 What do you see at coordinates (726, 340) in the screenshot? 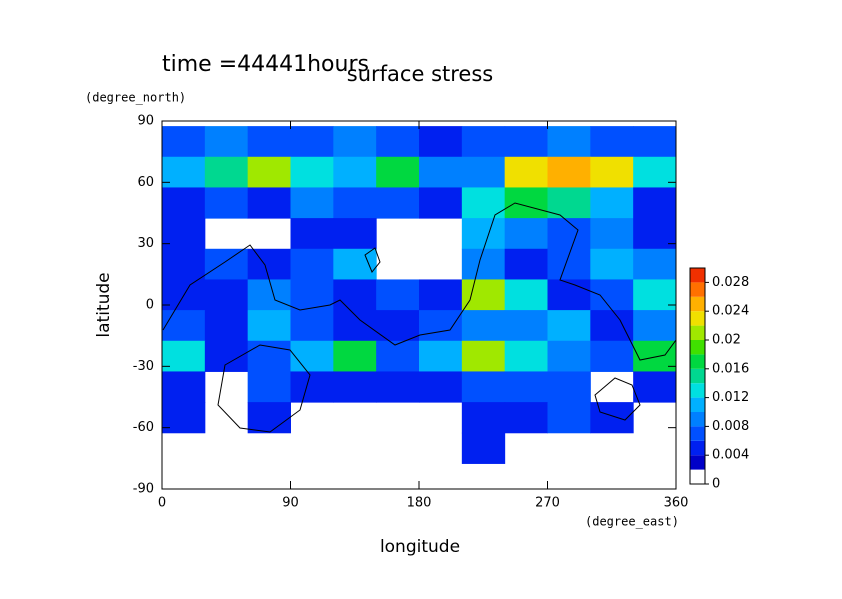
I see `colorbar-tick-label: 0.02` at bounding box center [726, 340].